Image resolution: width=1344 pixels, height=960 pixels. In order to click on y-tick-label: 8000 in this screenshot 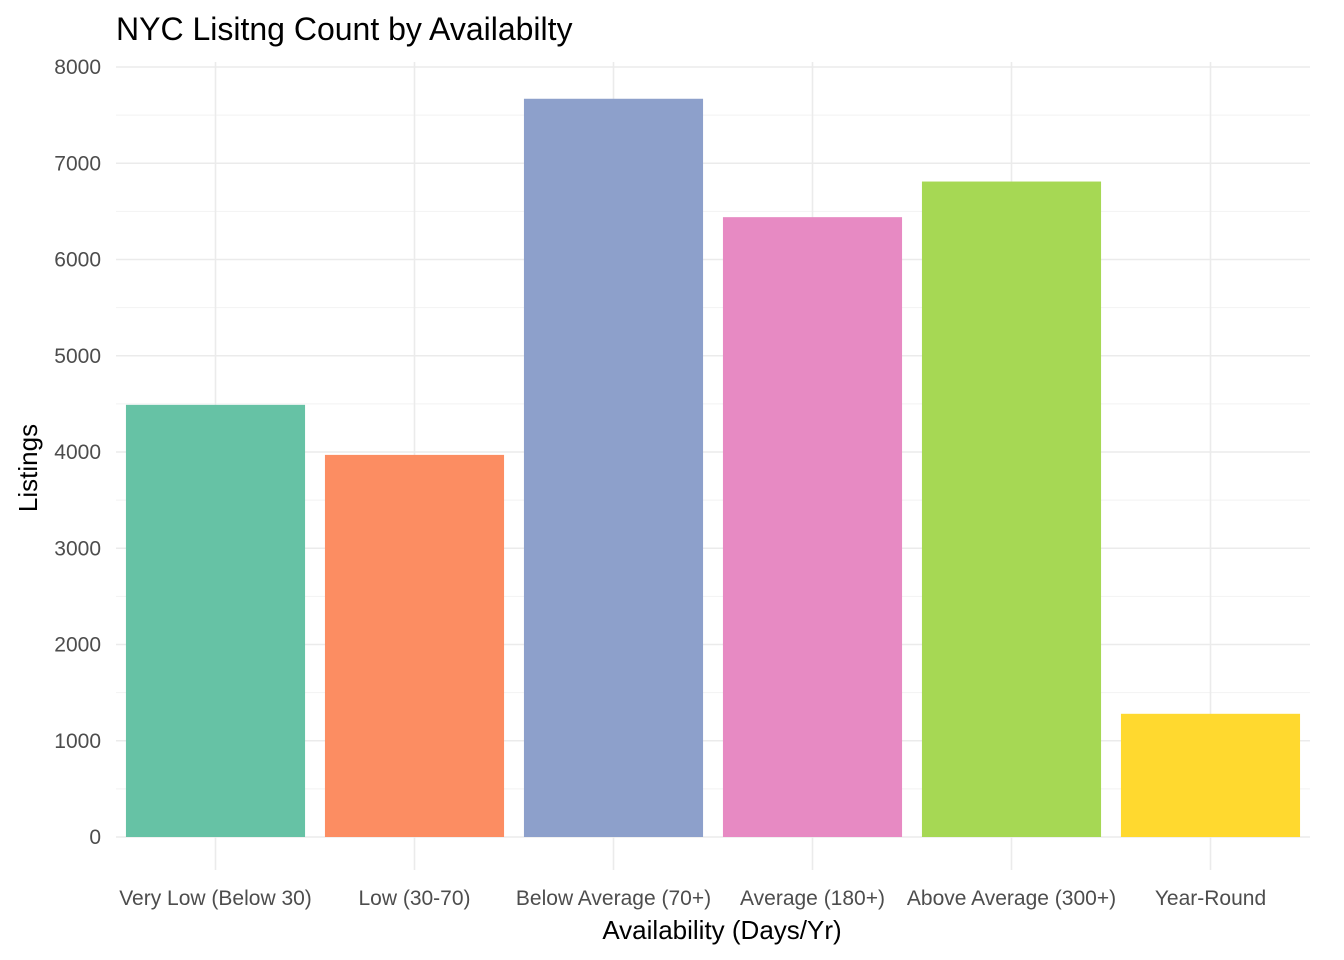, I will do `click(77, 67)`.